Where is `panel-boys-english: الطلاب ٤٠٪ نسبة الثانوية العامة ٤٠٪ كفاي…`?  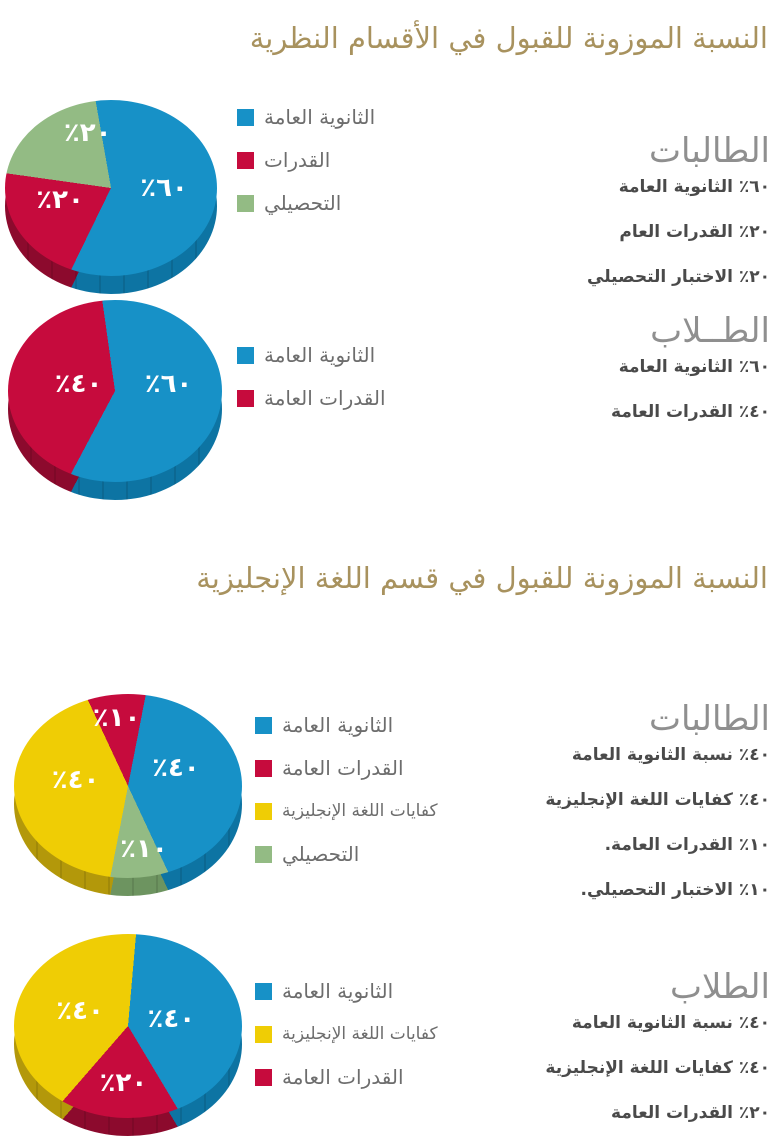
panel-boys-english: الطلاب ٤٠٪ نسبة الثانوية العامة ٤٠٪ كفاي… is located at coordinates (657, 1053).